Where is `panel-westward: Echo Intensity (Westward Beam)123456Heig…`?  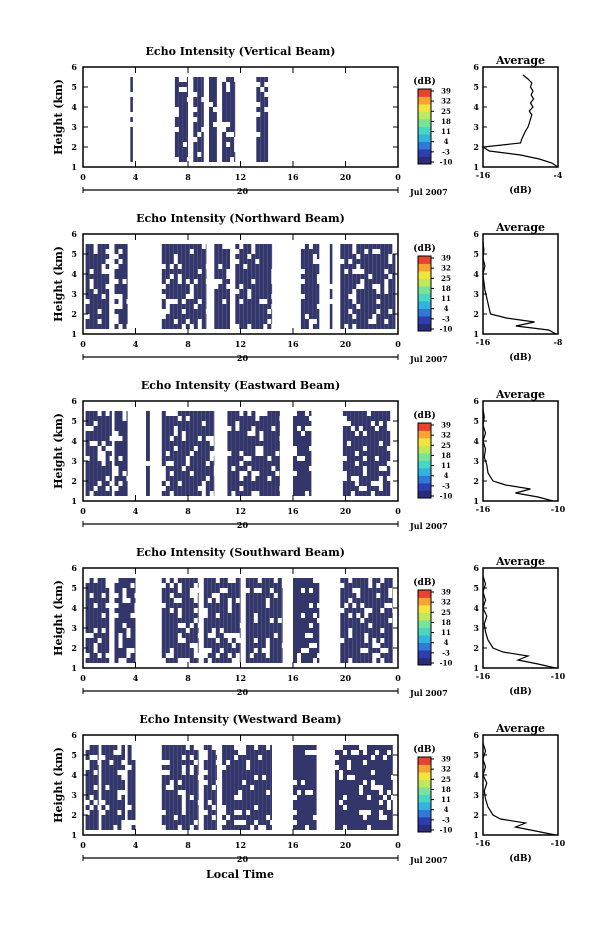 panel-westward: Echo Intensity (Westward Beam)123456Heig… is located at coordinates (309, 789).